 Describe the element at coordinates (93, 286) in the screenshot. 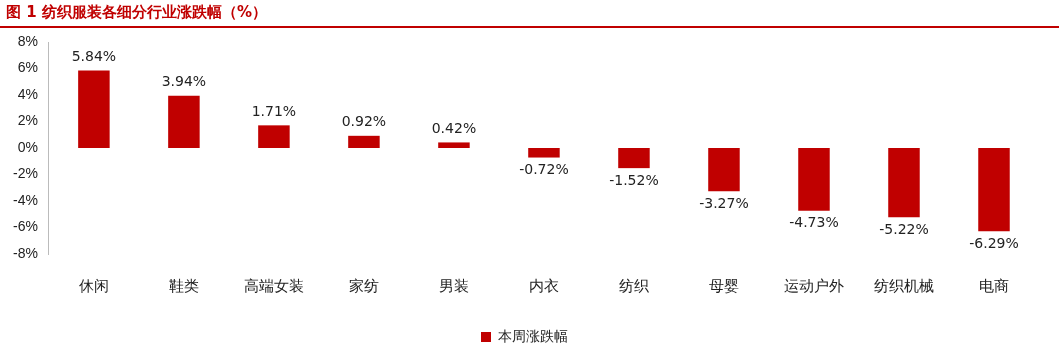

I see `x-tick-label: 休闲` at that location.